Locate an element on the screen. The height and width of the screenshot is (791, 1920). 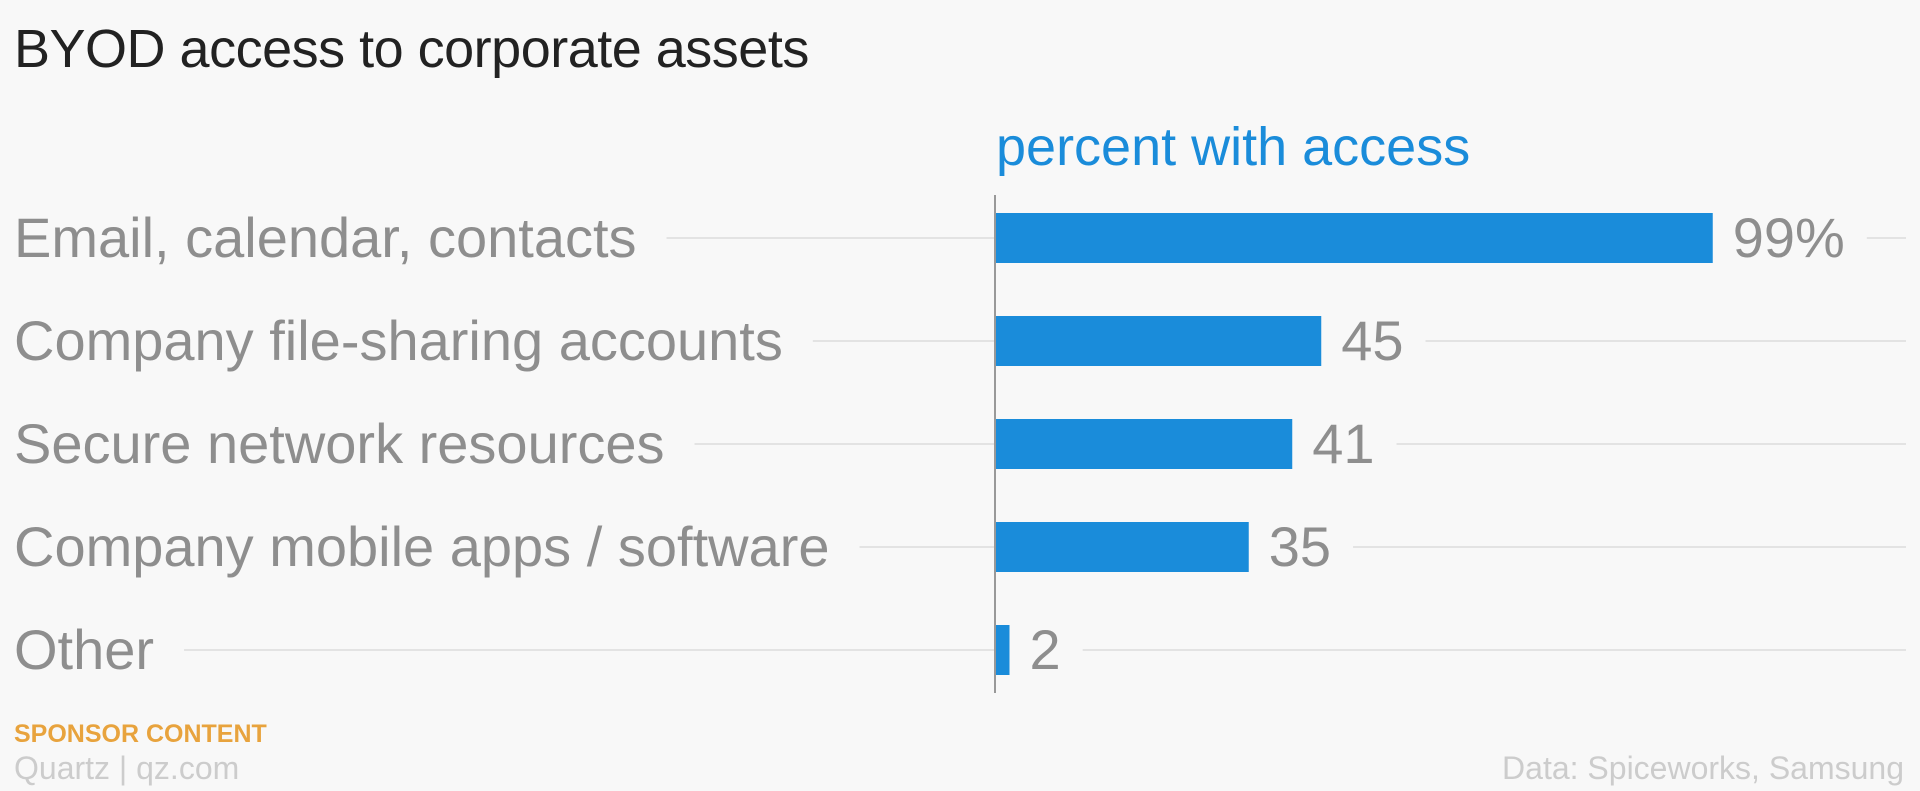
category-label: Email, calendar, contacts is located at coordinates (325, 237).